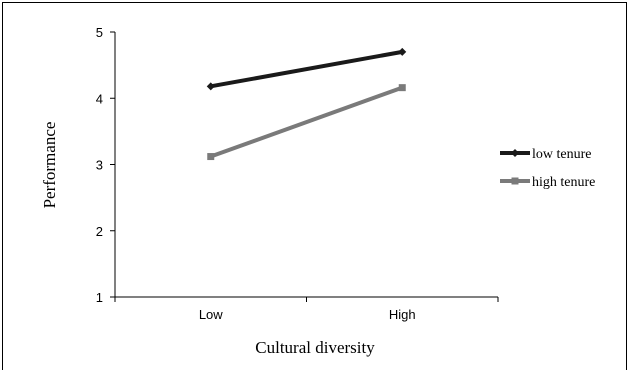 This screenshot has width=631, height=370. I want to click on legend: low tenure high tenure, so click(547, 168).